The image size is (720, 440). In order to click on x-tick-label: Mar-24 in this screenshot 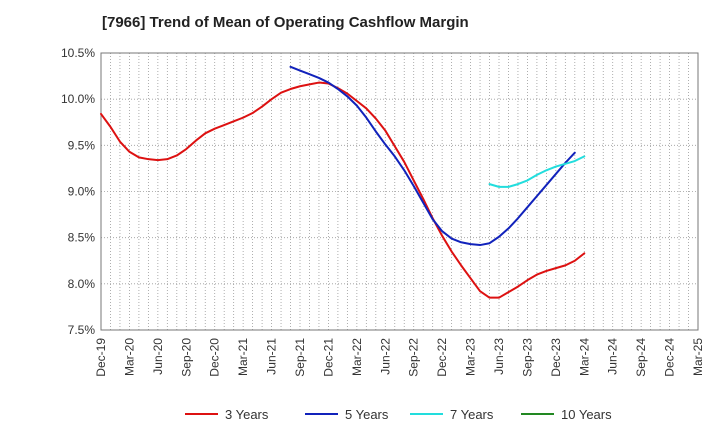, I will do `click(584, 357)`.